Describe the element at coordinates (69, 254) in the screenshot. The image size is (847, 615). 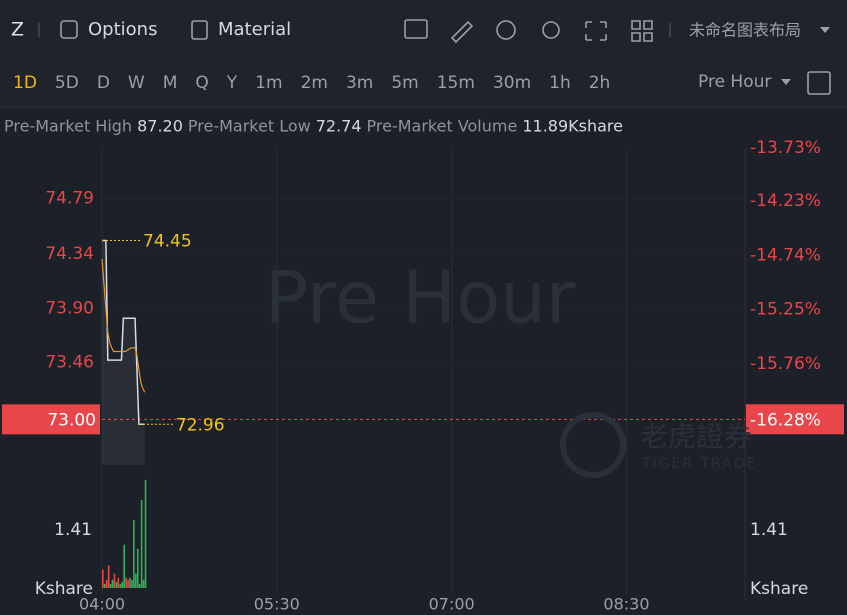
I see `y-tick-label: 74.34` at that location.